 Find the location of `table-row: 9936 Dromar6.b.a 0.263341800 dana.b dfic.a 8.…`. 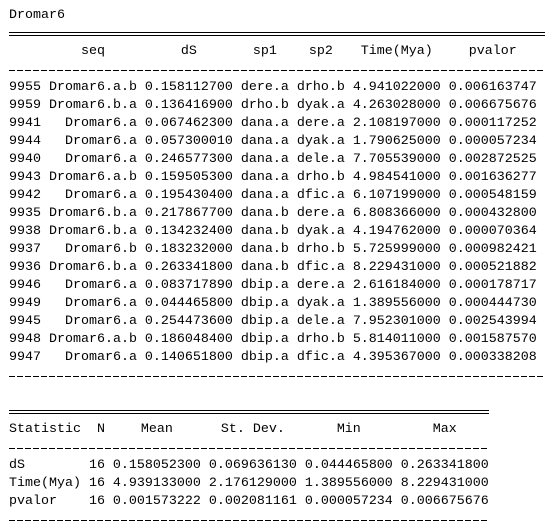

table-row: 9936 Dromar6.b.a 0.263341800 dana.b dfic.a 8.… is located at coordinates (273, 268).